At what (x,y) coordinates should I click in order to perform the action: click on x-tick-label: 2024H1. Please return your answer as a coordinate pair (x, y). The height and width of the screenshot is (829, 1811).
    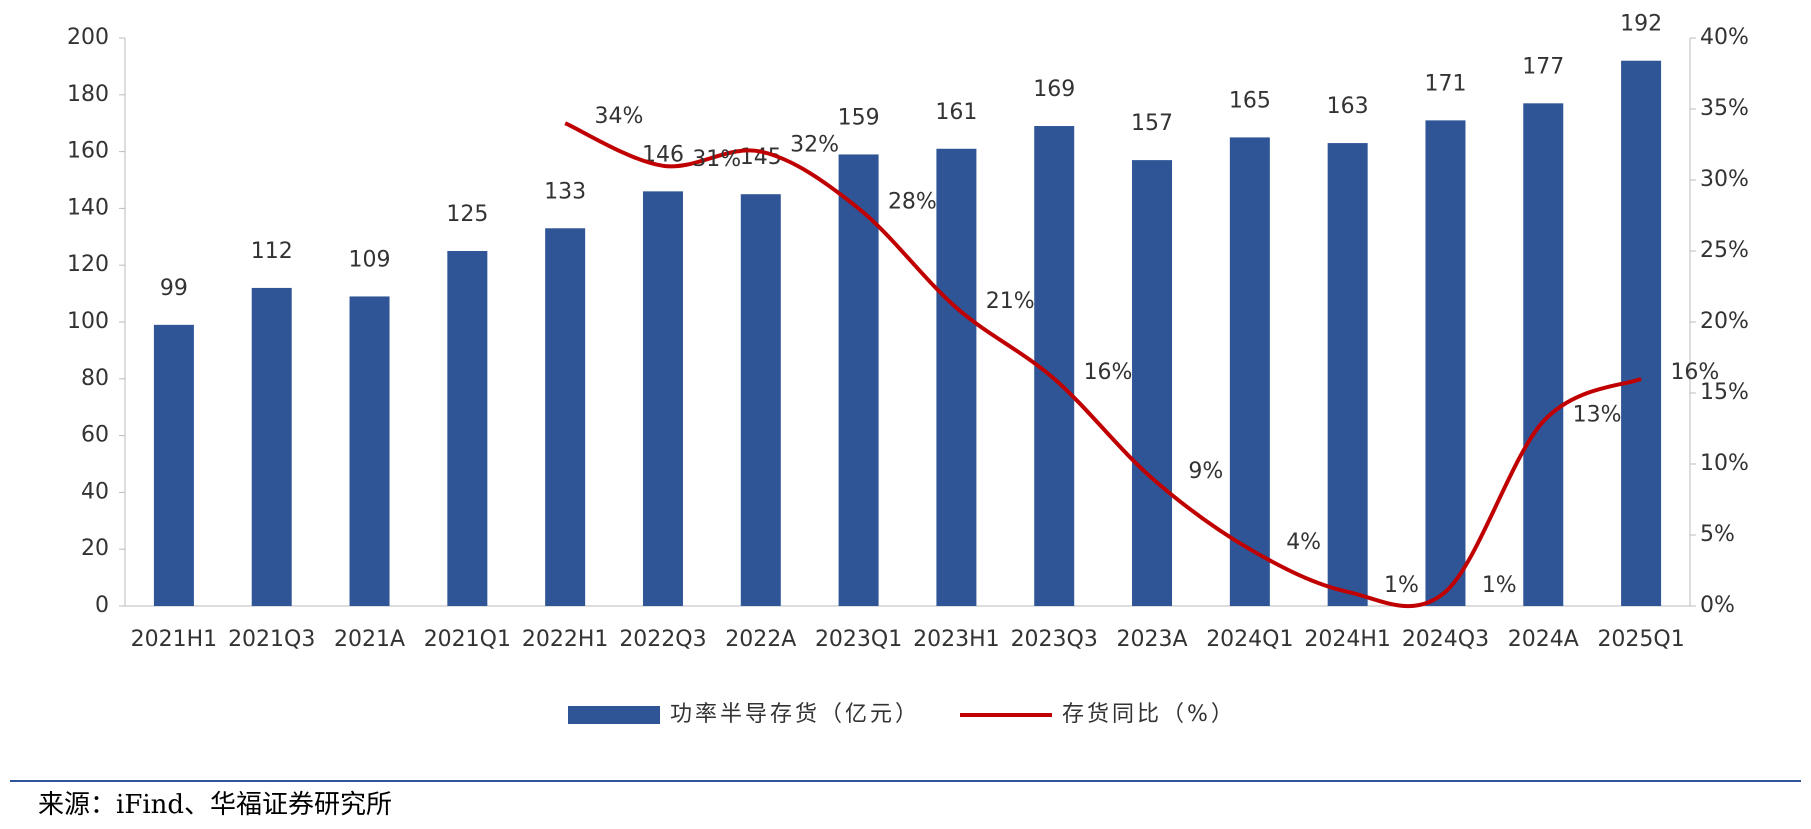
    Looking at the image, I should click on (1347, 639).